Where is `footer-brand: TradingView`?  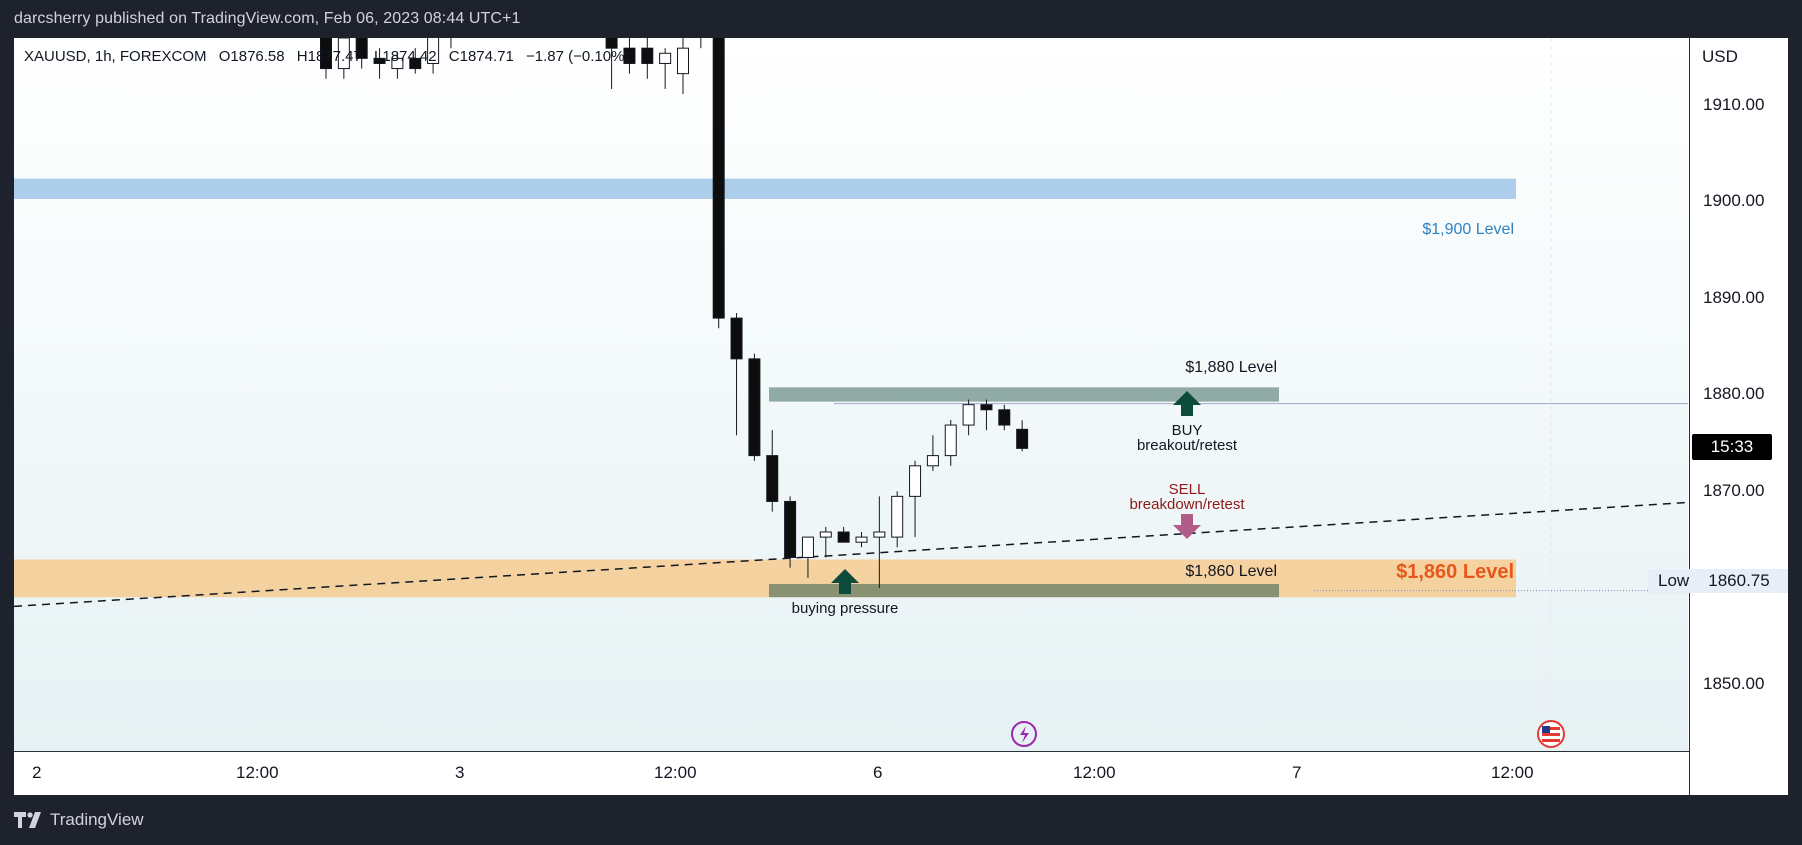 footer-brand: TradingView is located at coordinates (97, 819).